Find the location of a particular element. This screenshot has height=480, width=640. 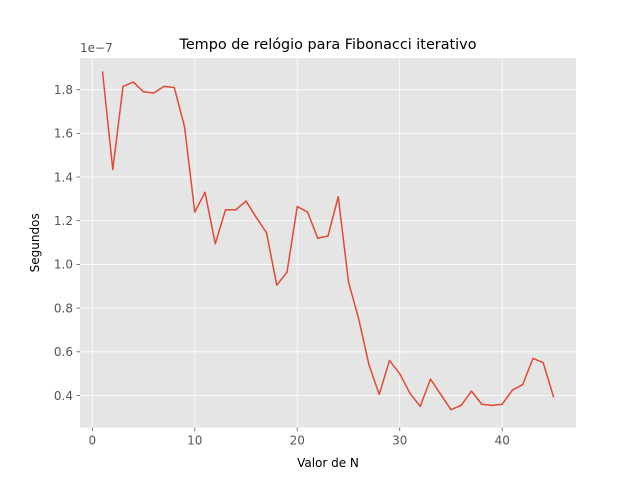

y-tick-label: 0.4 is located at coordinates (63, 396).